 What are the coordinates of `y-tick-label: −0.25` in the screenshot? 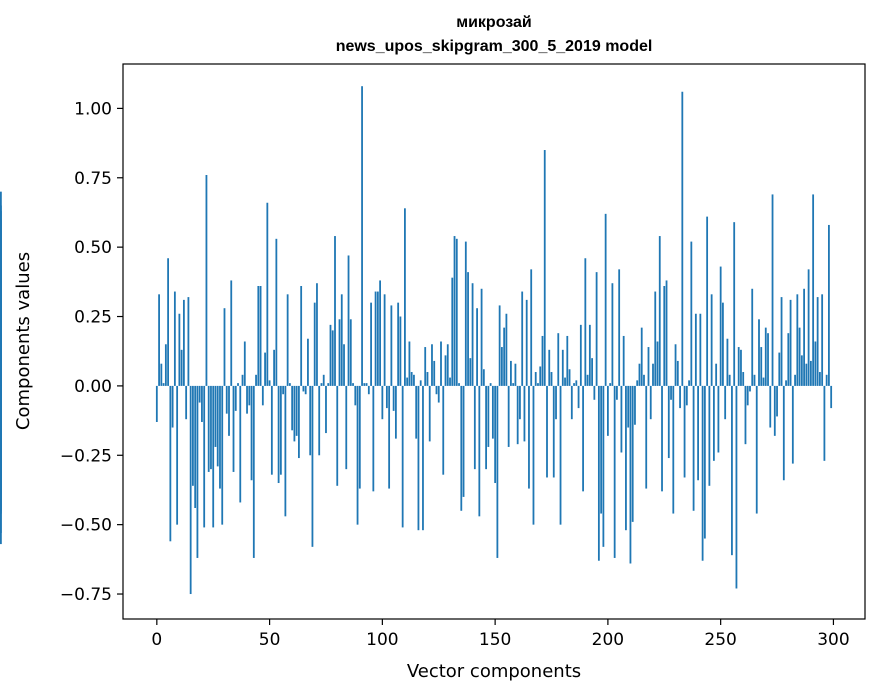 It's located at (86, 456).